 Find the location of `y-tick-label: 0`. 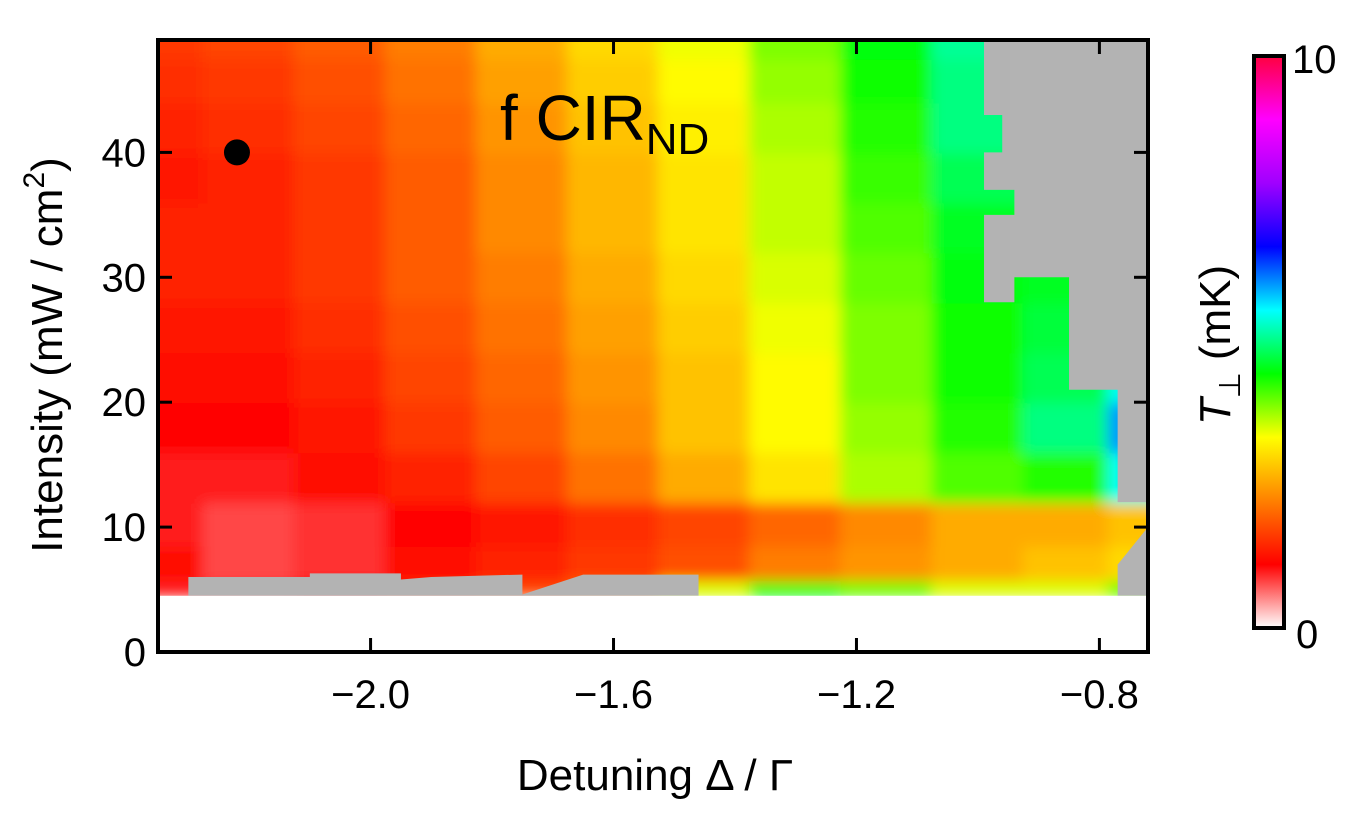

y-tick-label: 0 is located at coordinates (135, 653).